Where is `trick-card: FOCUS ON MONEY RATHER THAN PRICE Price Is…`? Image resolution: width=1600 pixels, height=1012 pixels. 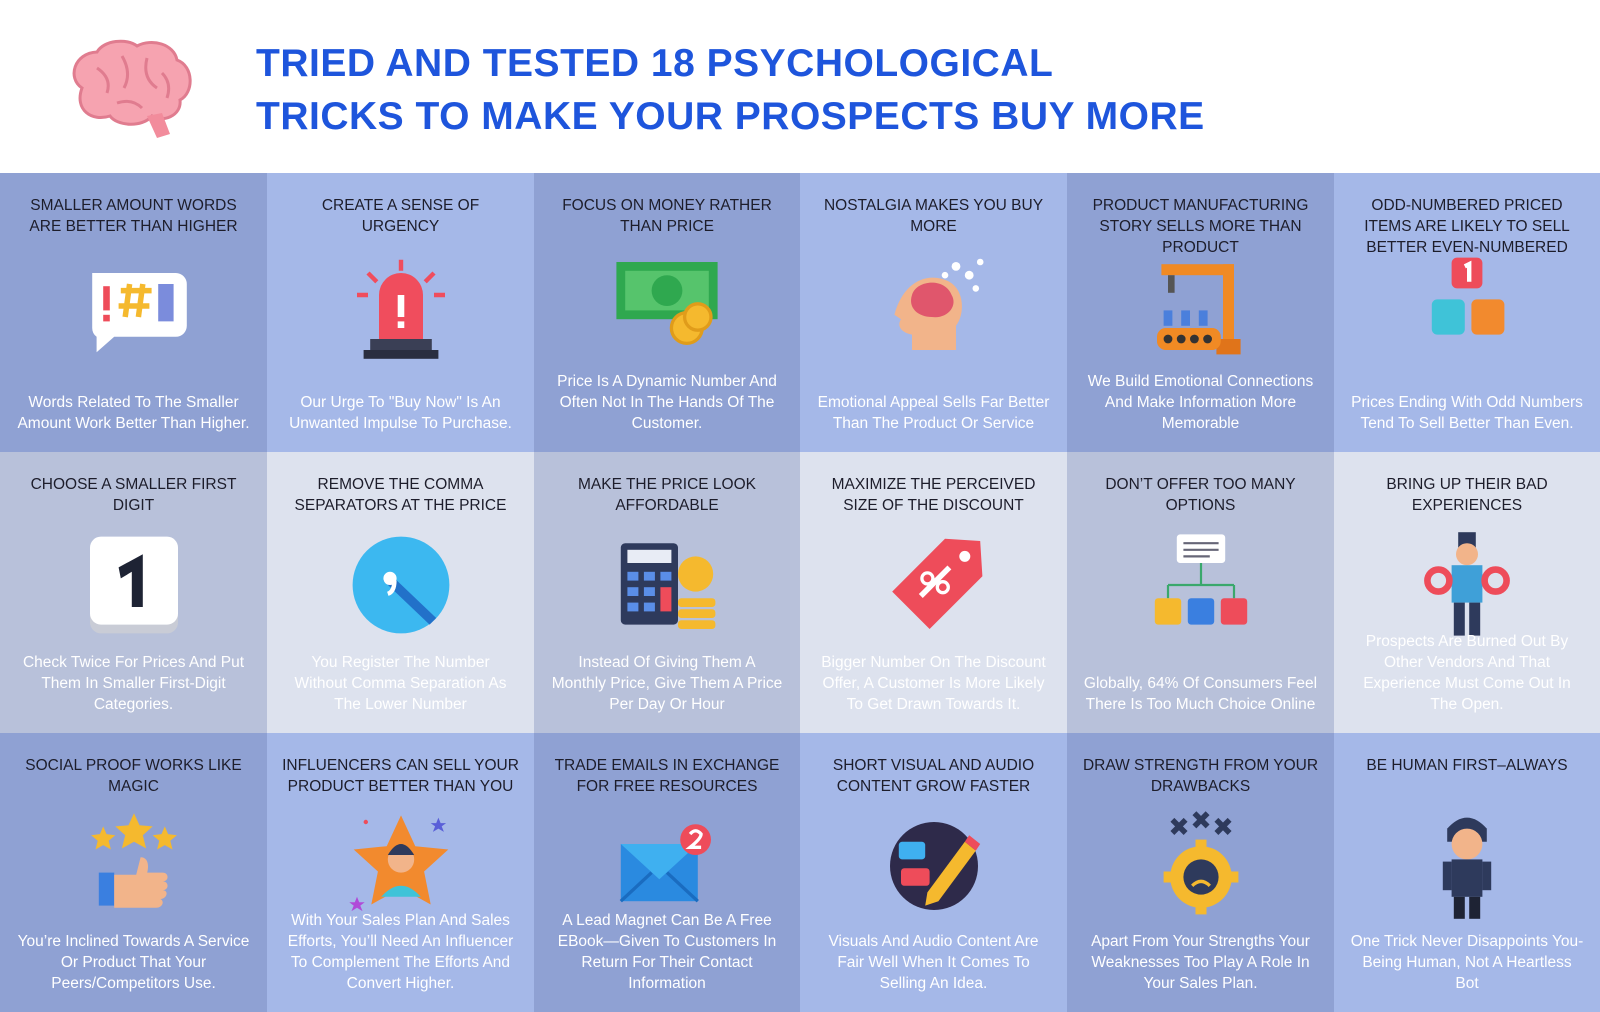
trick-card: FOCUS ON MONEY RATHER THAN PRICE Price Is… is located at coordinates (667, 312).